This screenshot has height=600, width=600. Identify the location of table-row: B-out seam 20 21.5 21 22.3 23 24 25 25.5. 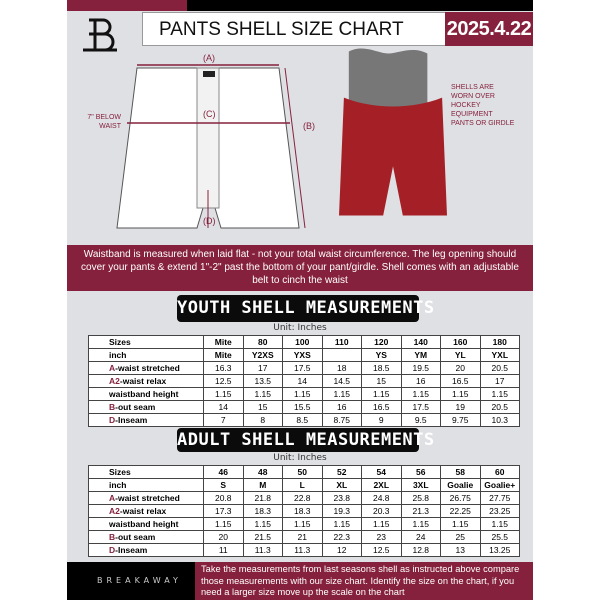
(304, 537).